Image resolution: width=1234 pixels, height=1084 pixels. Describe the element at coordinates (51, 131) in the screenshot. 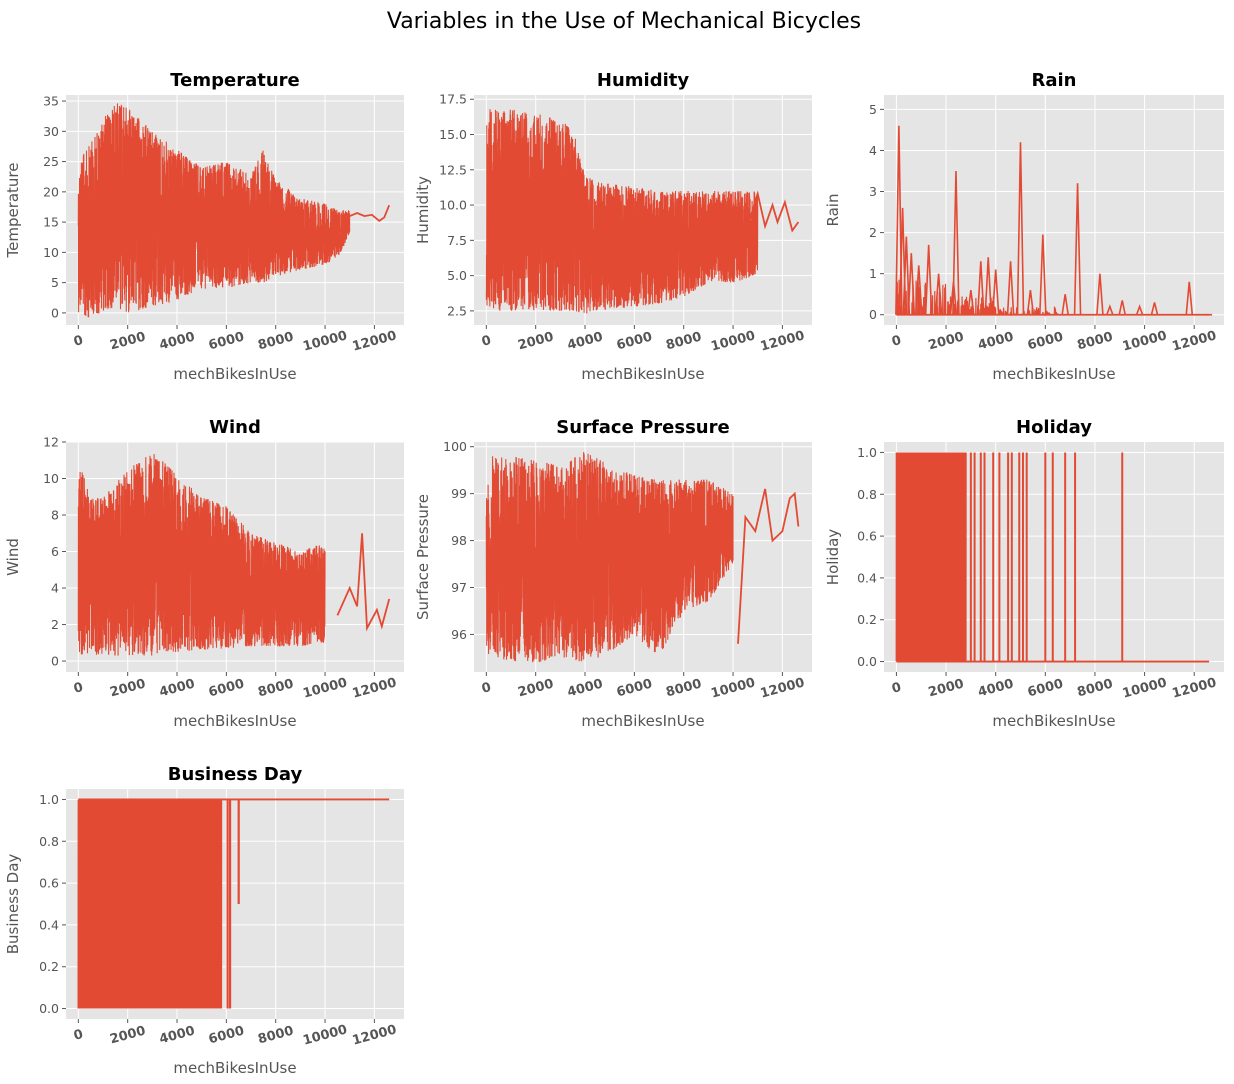

I see `y-tick-label: 30` at that location.